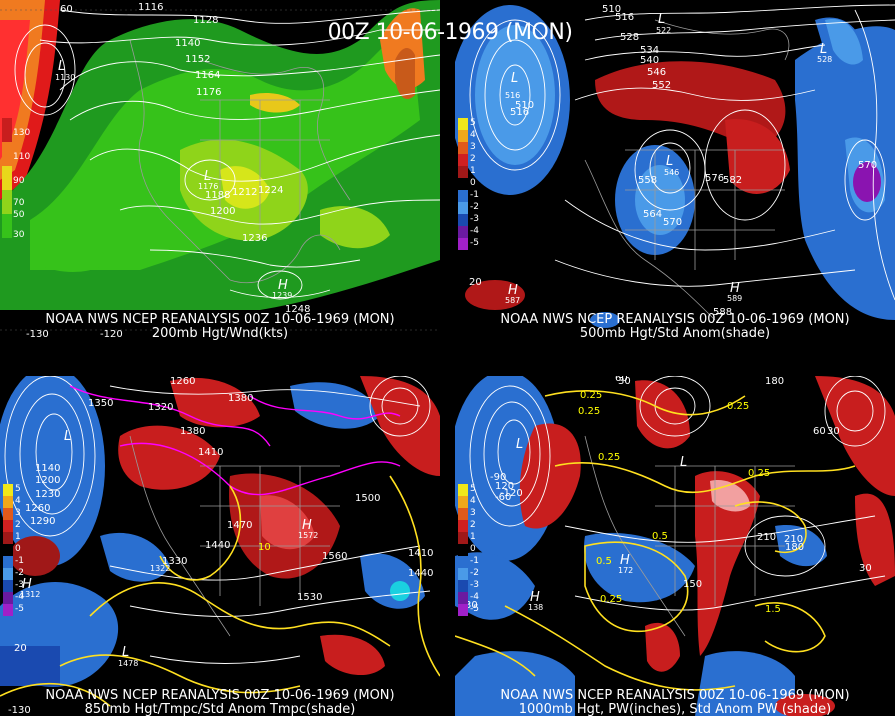  I want to click on contour-label: -90, so click(498, 477).